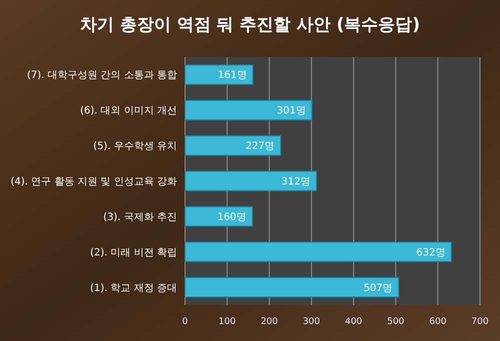  I want to click on data-label: 507명, so click(378, 288).